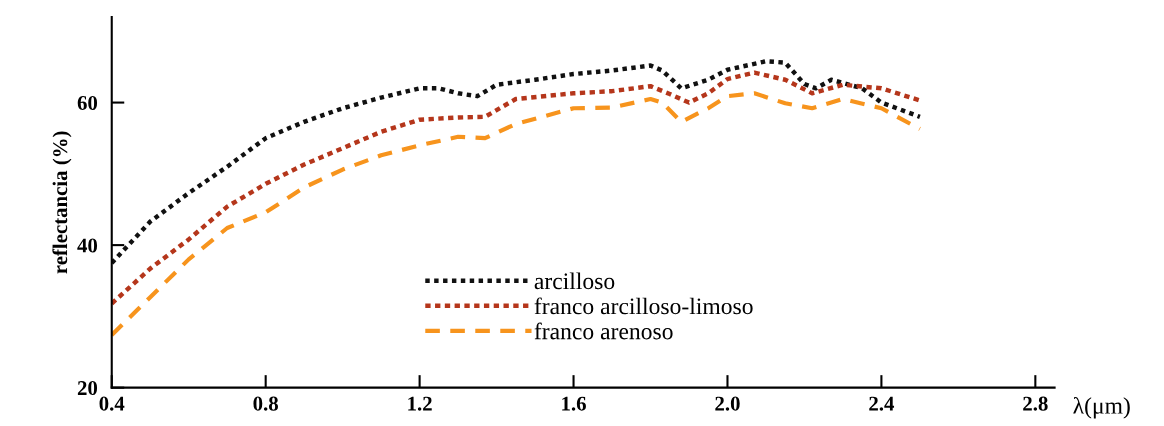  What do you see at coordinates (574, 281) in the screenshot?
I see `legend-label: arcilloso` at bounding box center [574, 281].